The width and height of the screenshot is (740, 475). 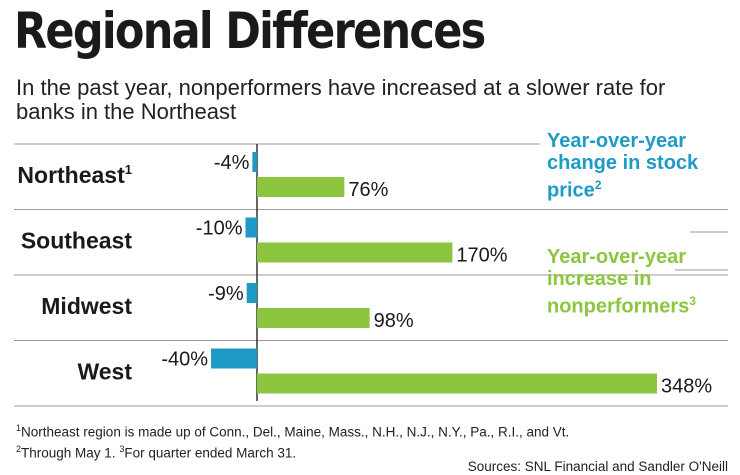 What do you see at coordinates (616, 141) in the screenshot?
I see `legend-stock-line1: Year-over-year` at bounding box center [616, 141].